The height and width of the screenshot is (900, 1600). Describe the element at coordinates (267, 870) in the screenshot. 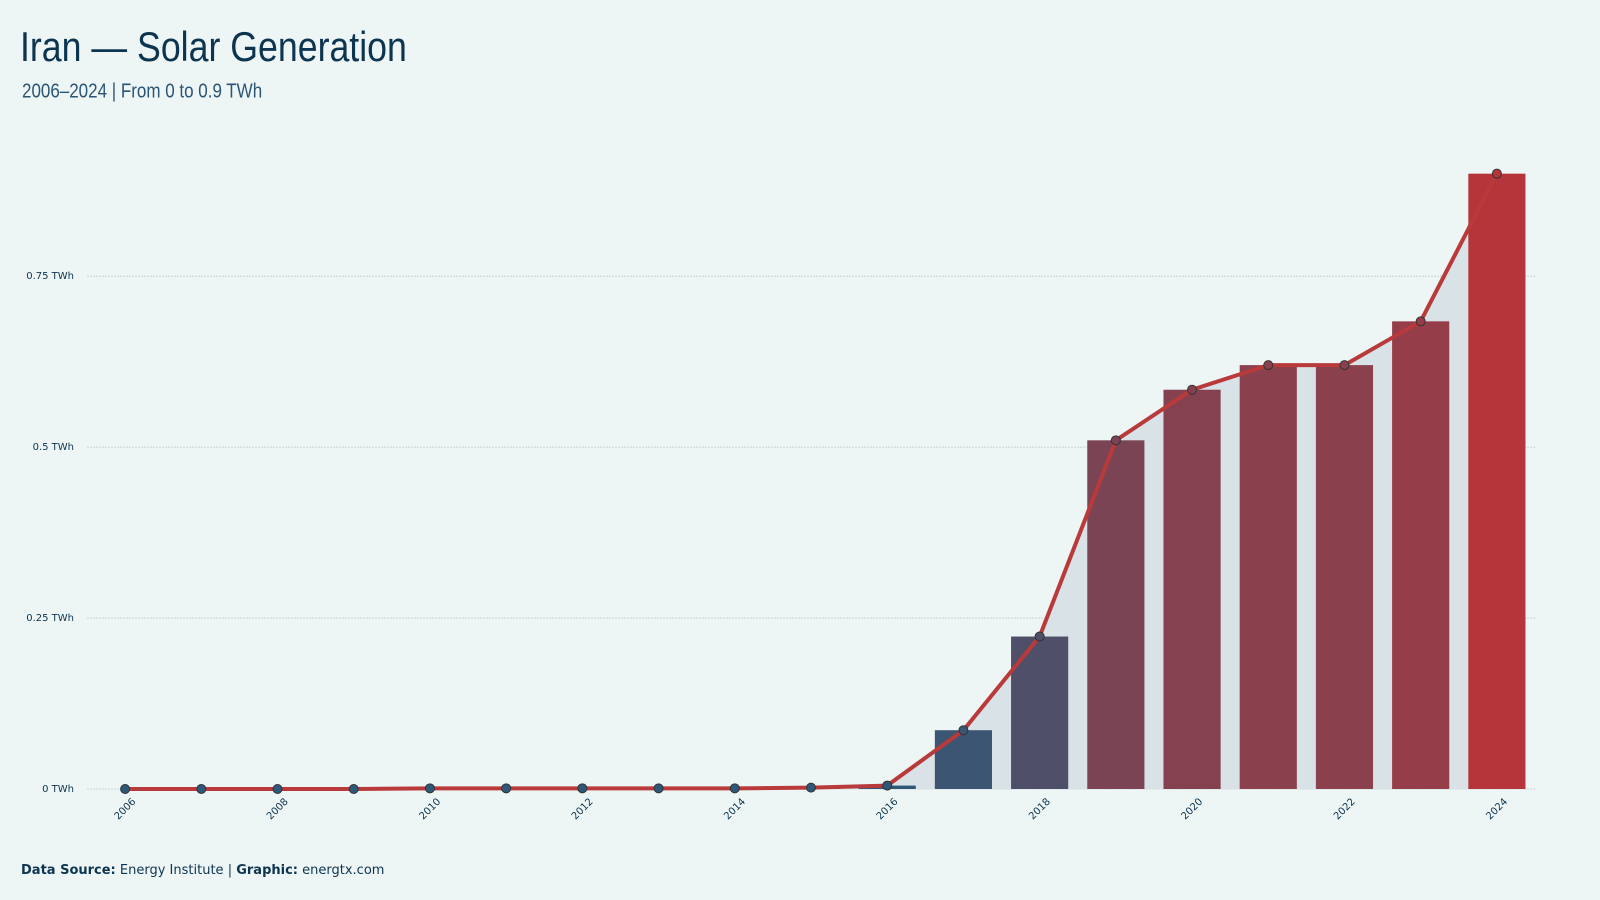

I see `graphic-label: Graphic:` at that location.